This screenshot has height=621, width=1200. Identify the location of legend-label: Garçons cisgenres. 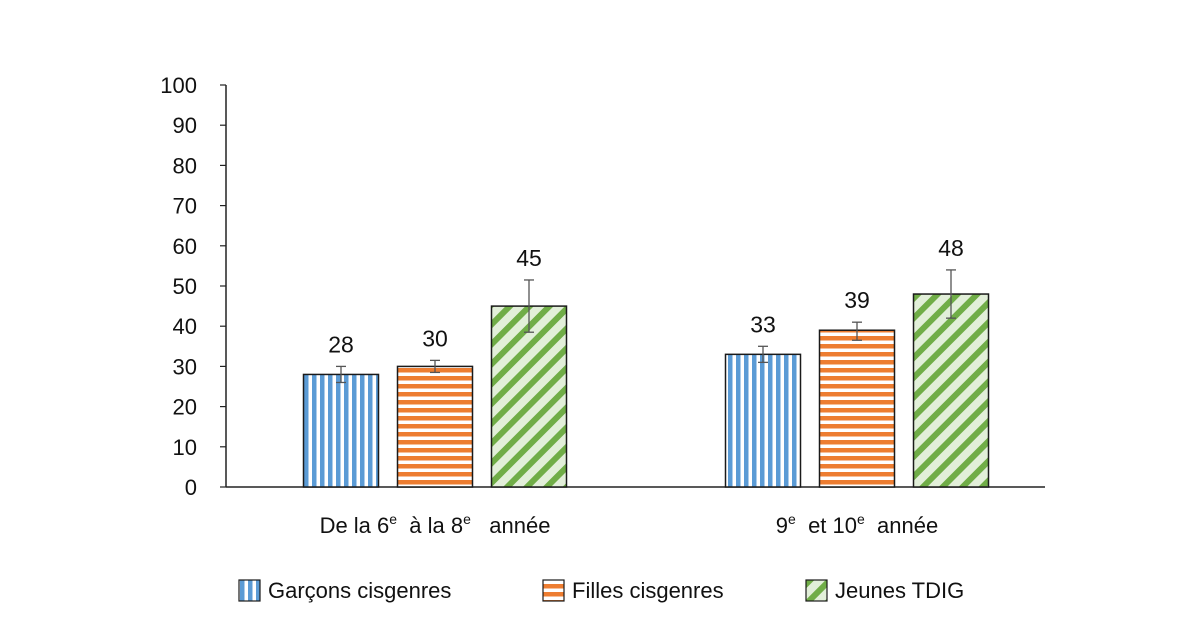
(359, 590).